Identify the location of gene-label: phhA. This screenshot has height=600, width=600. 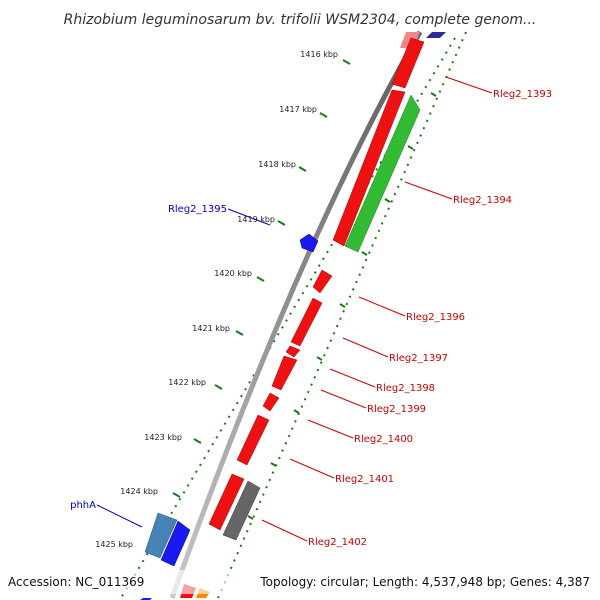
(83, 505).